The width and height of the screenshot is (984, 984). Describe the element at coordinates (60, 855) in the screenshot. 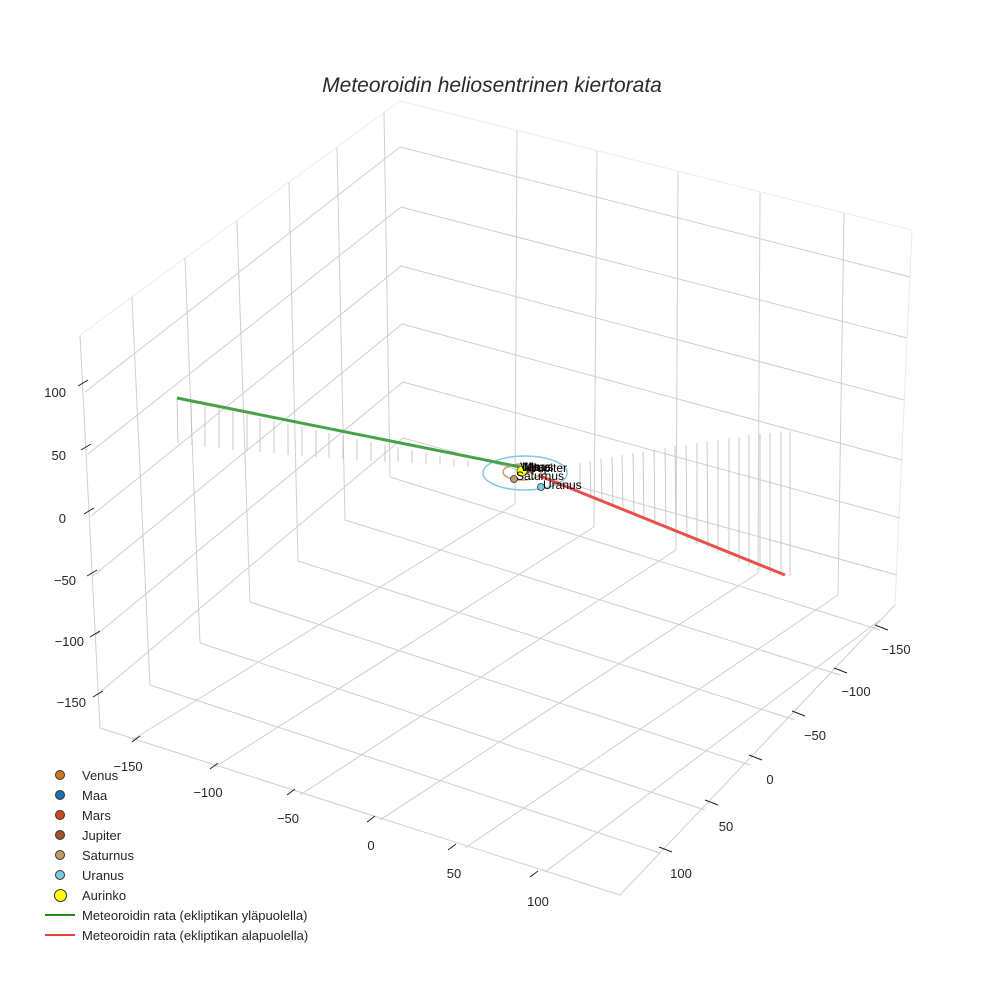

I see `saturnus-dot-icon` at that location.